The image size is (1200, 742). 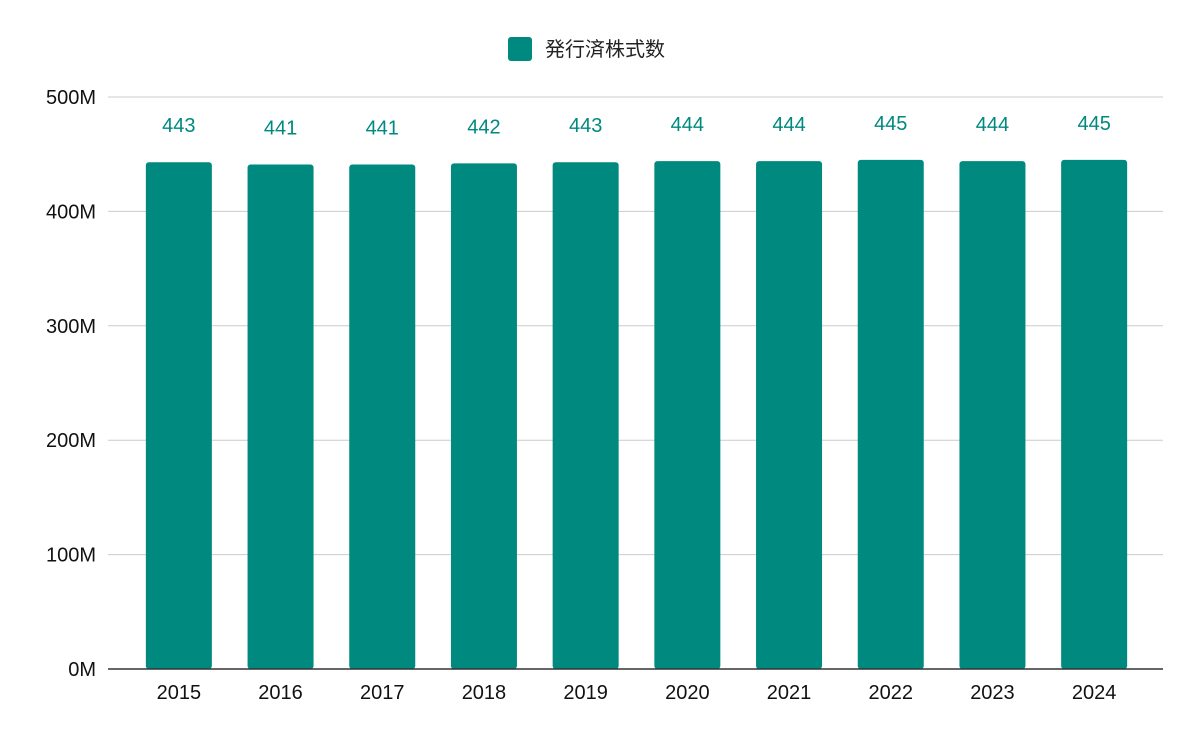 What do you see at coordinates (280, 128) in the screenshot?
I see `data-label-2016: 441` at bounding box center [280, 128].